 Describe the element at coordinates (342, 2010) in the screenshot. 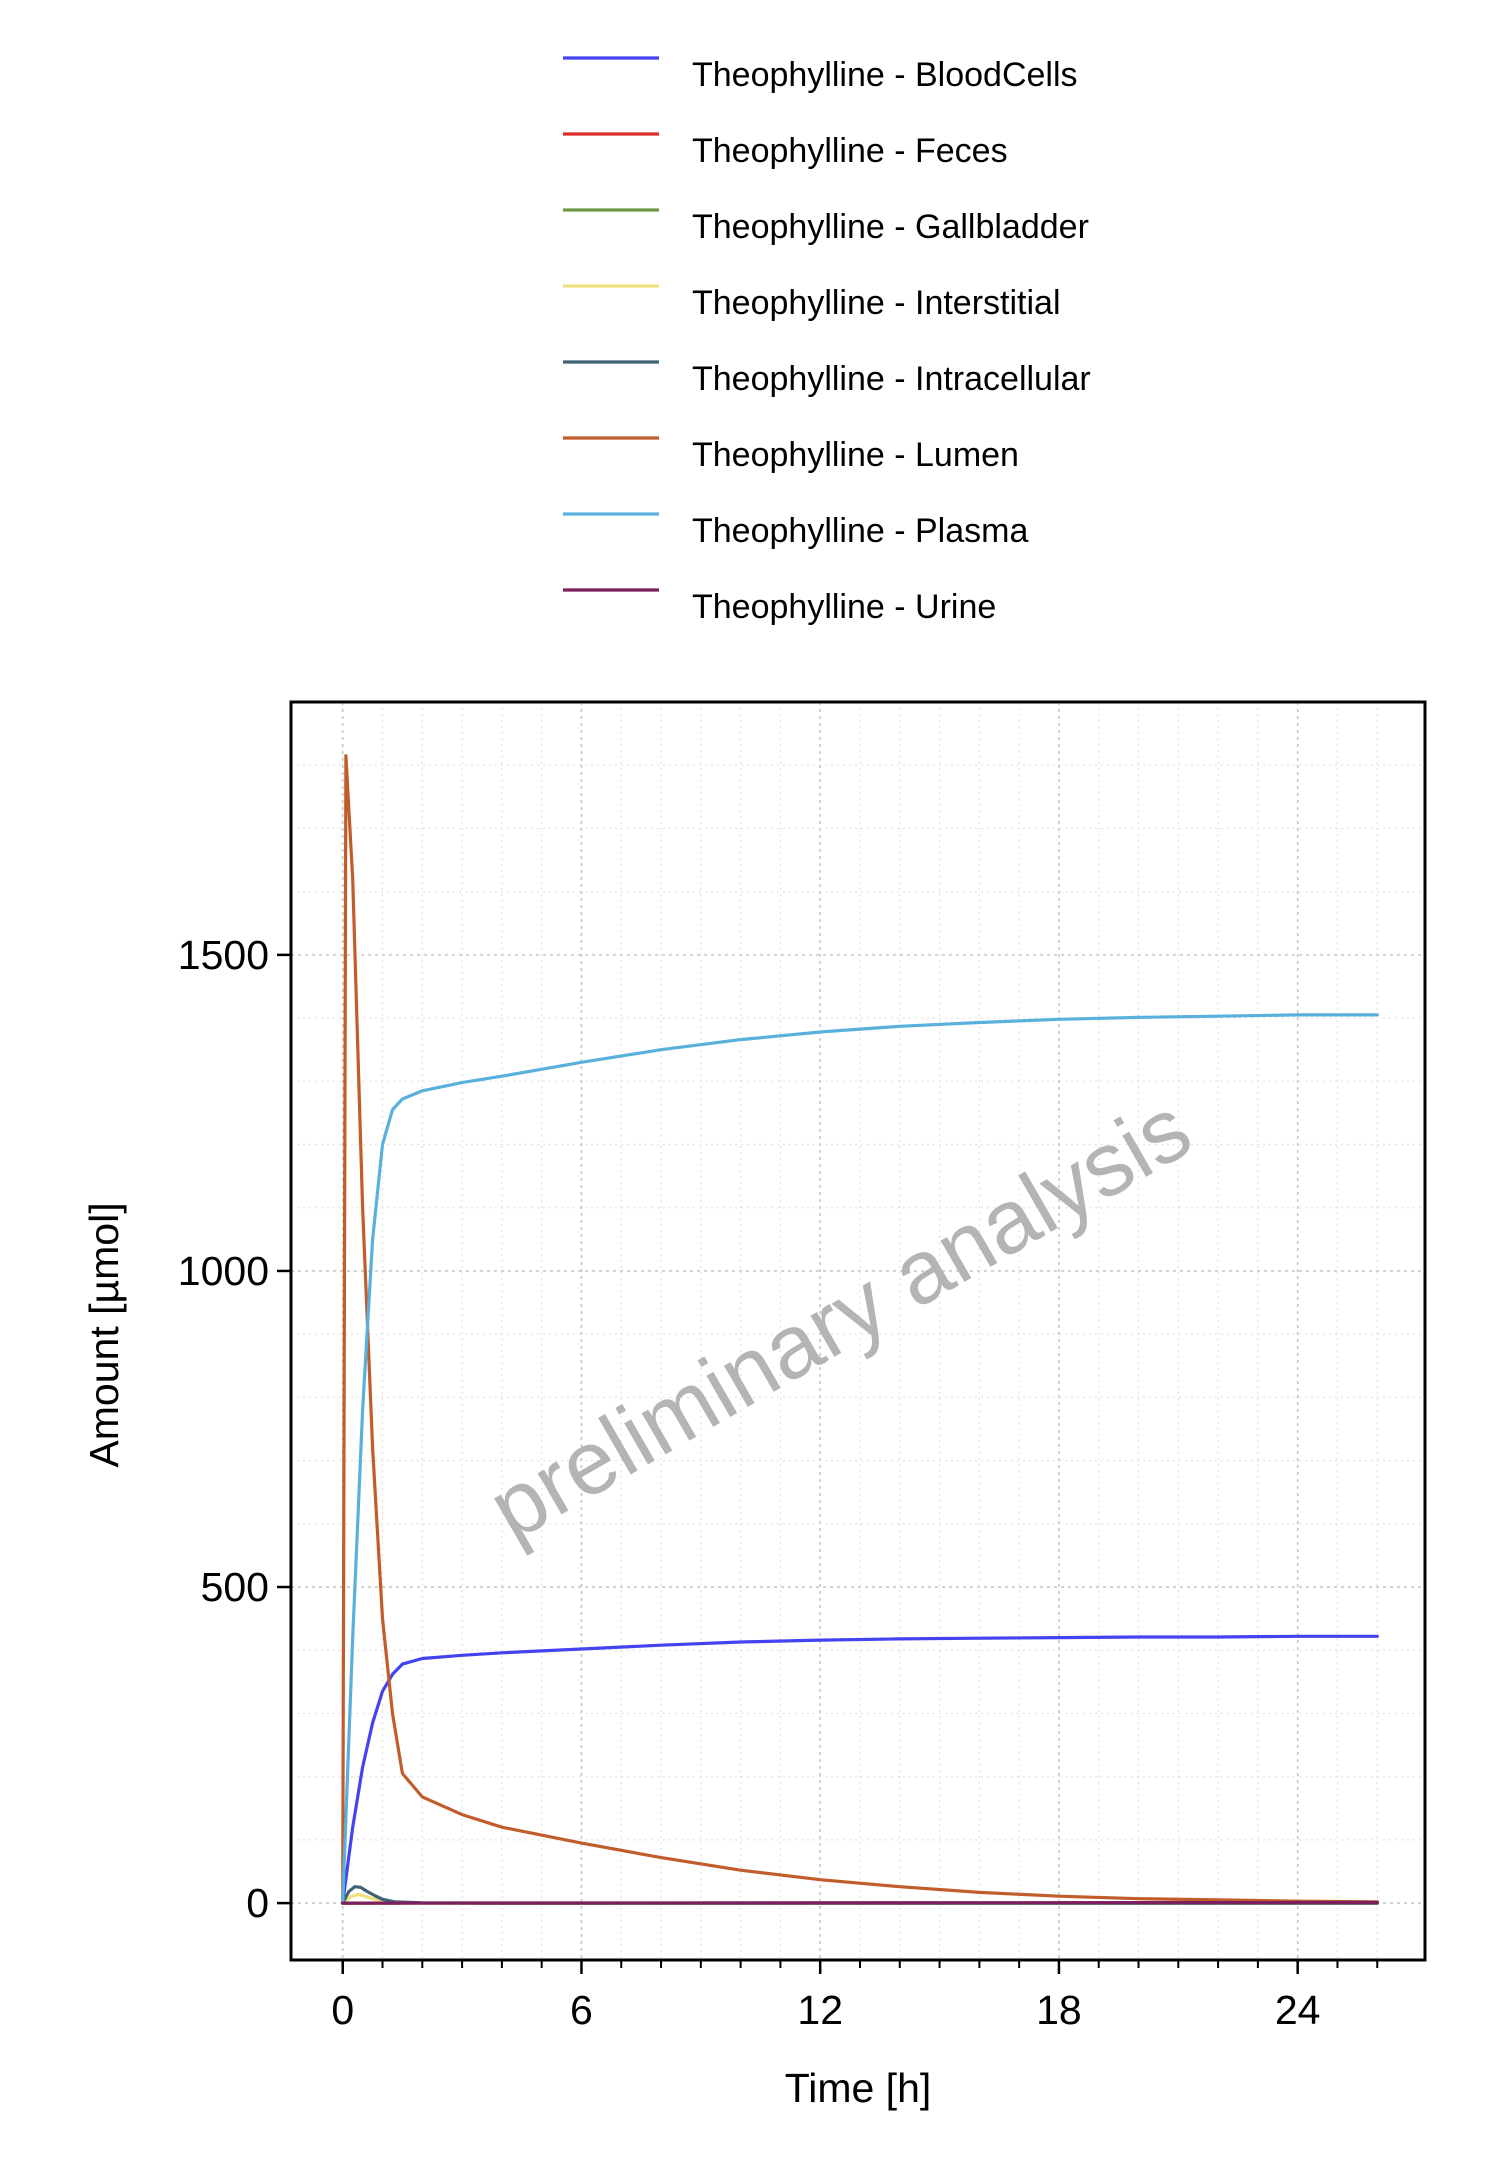

I see `x-tick-label: 0` at that location.